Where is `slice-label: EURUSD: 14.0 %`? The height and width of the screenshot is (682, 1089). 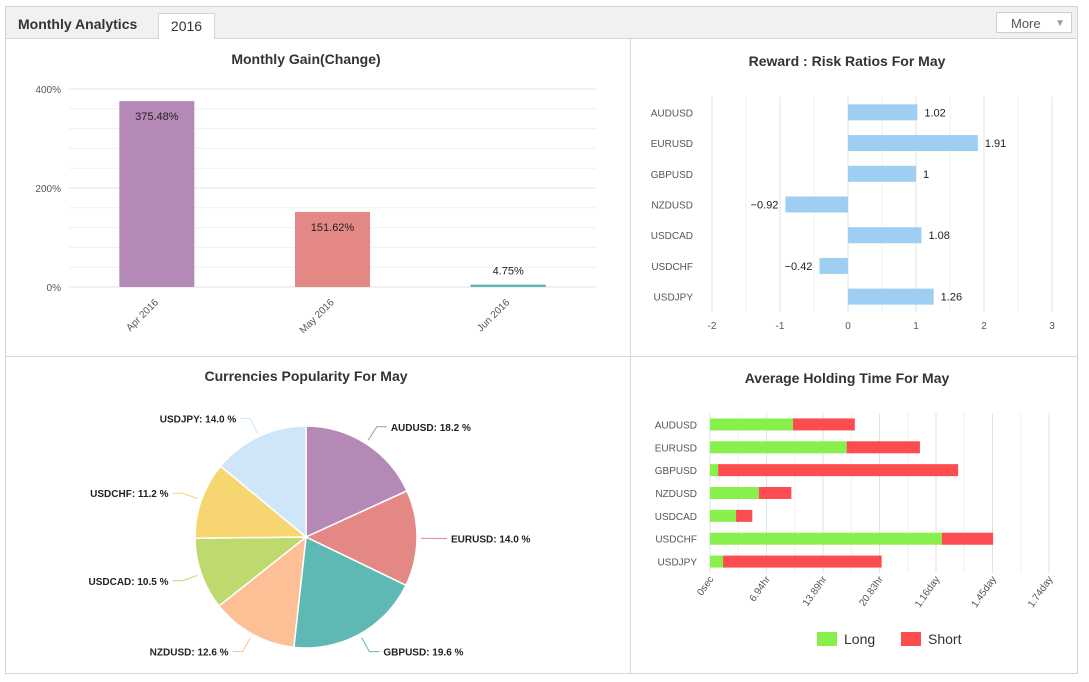
slice-label: EURUSD: 14.0 % is located at coordinates (491, 539).